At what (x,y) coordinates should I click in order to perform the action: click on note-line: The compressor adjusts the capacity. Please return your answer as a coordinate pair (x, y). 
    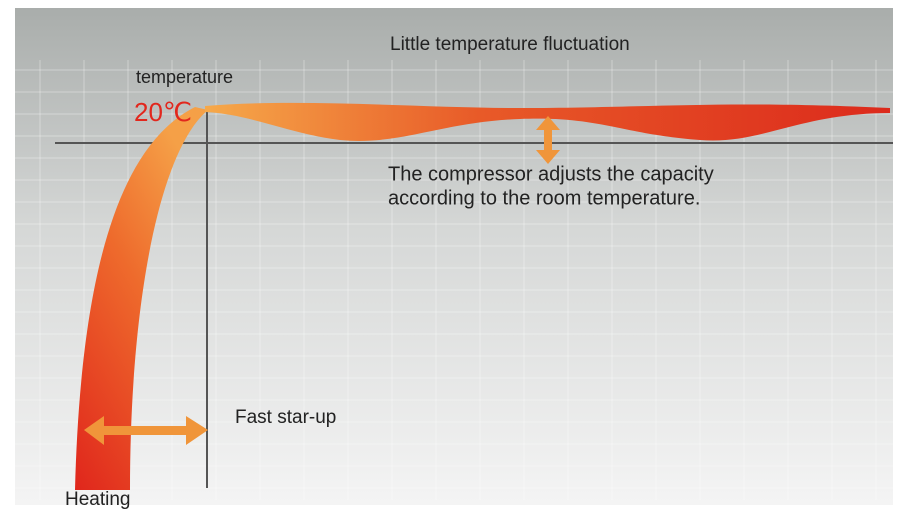
    Looking at the image, I should click on (551, 174).